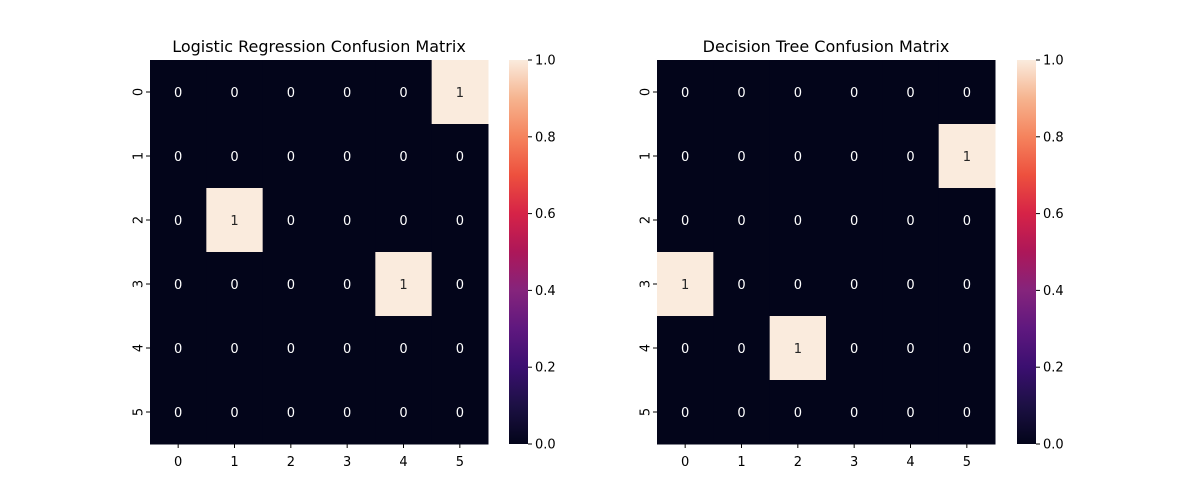 Image resolution: width=1200 pixels, height=500 pixels. Describe the element at coordinates (1053, 137) in the screenshot. I see `colorbar-tick-label: 0.8` at that location.